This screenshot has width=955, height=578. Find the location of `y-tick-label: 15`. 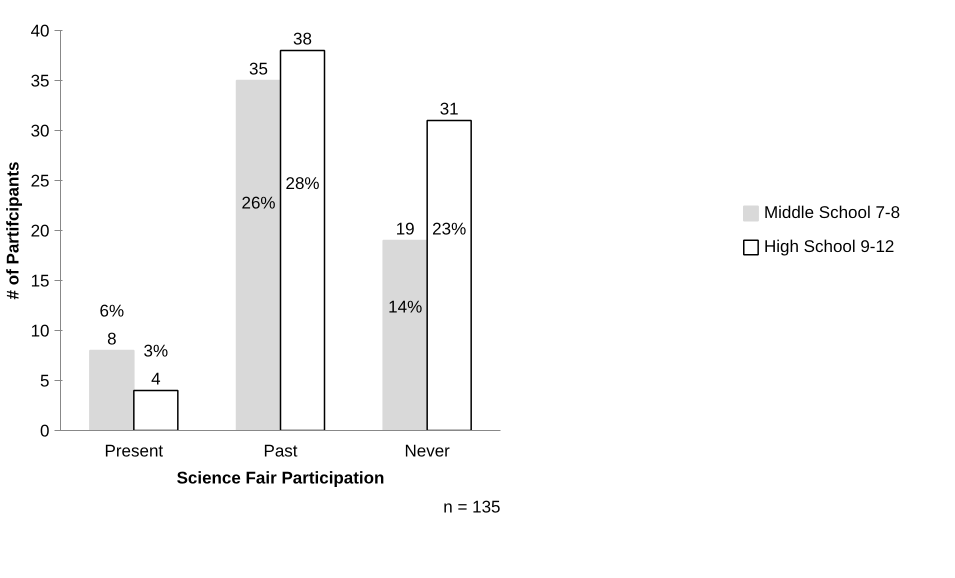

y-tick-label: 15 is located at coordinates (40, 281).